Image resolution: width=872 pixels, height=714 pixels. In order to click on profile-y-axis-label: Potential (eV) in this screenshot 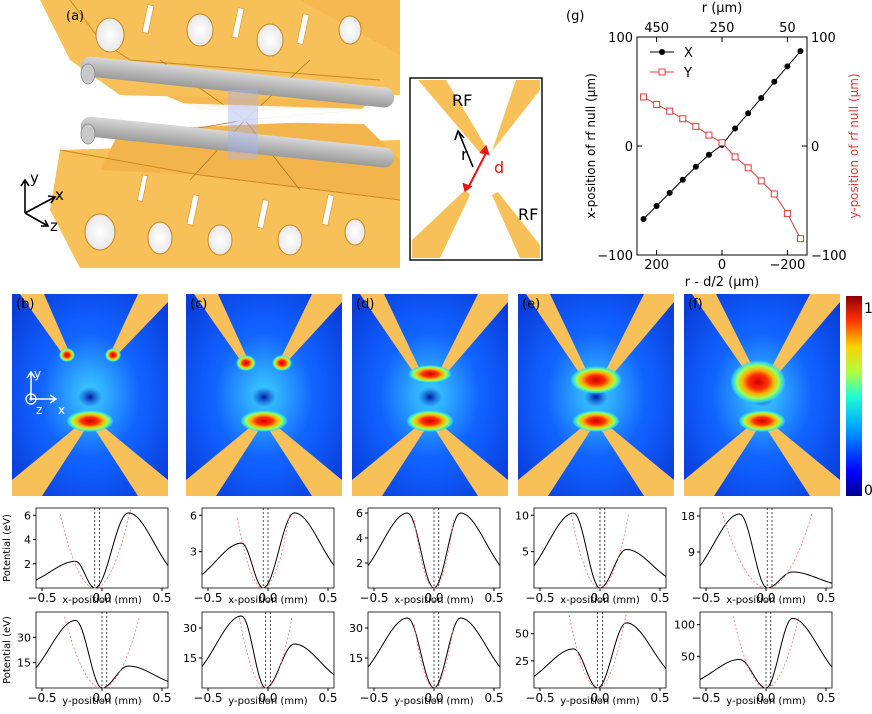, I will do `click(7, 650)`.